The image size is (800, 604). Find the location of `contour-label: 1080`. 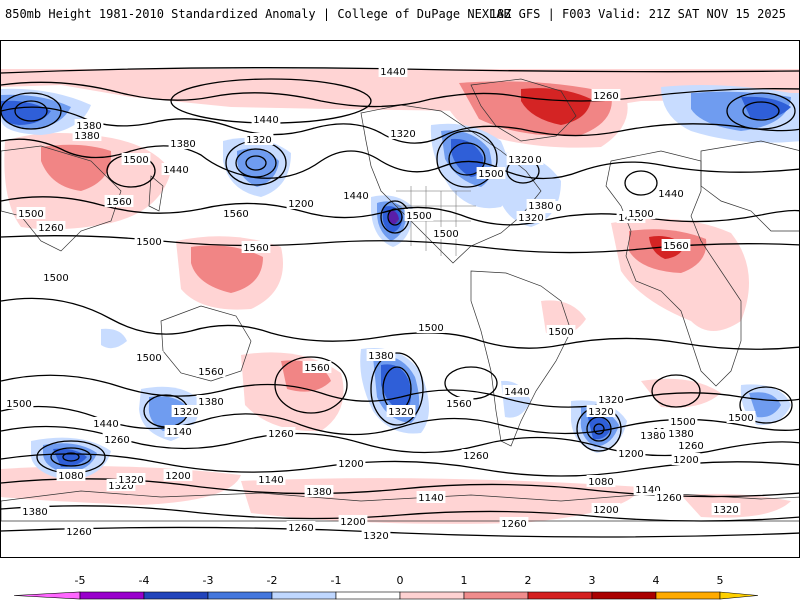

contour-label: 1080 is located at coordinates (600, 482).